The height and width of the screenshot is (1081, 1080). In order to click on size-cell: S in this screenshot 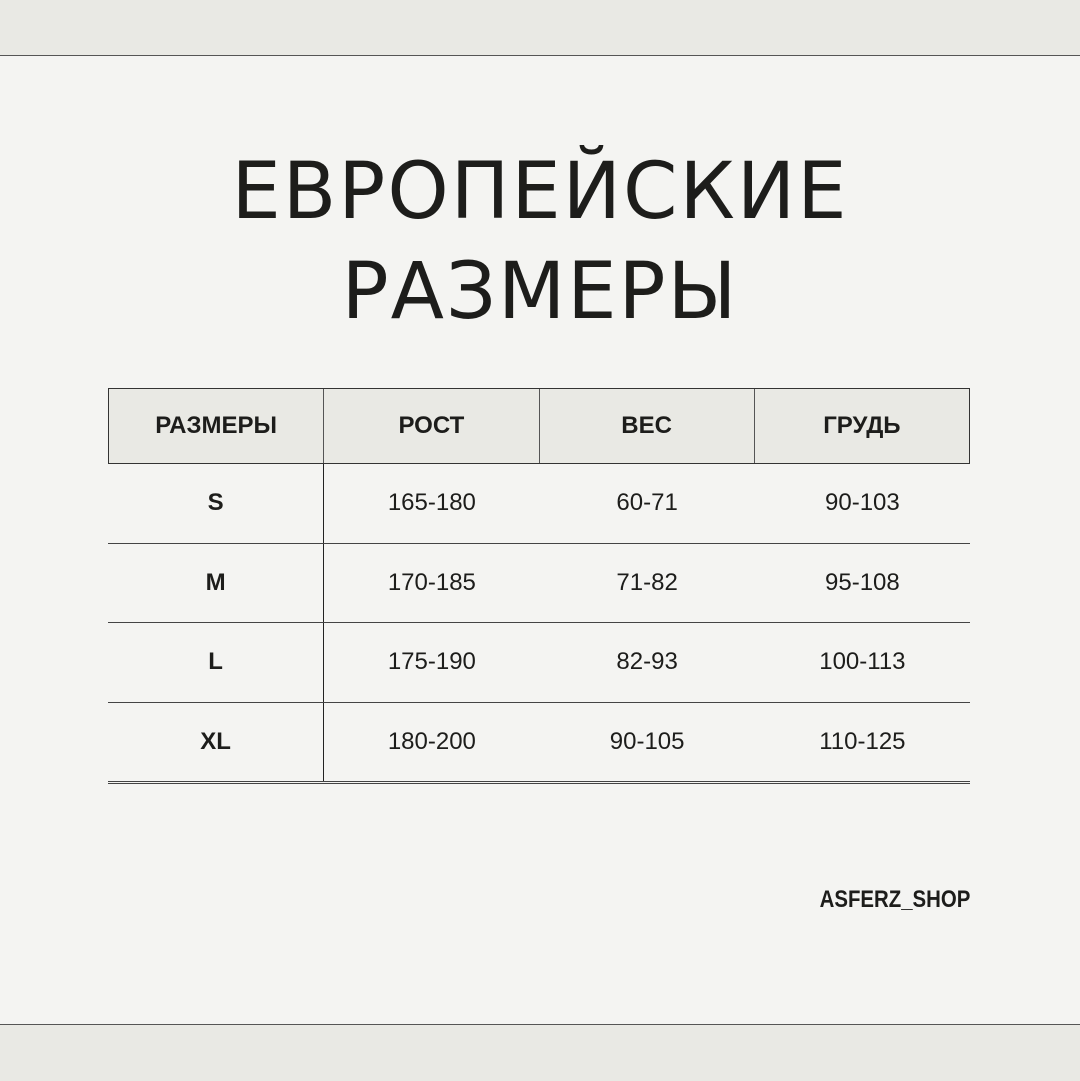, I will do `click(216, 503)`.